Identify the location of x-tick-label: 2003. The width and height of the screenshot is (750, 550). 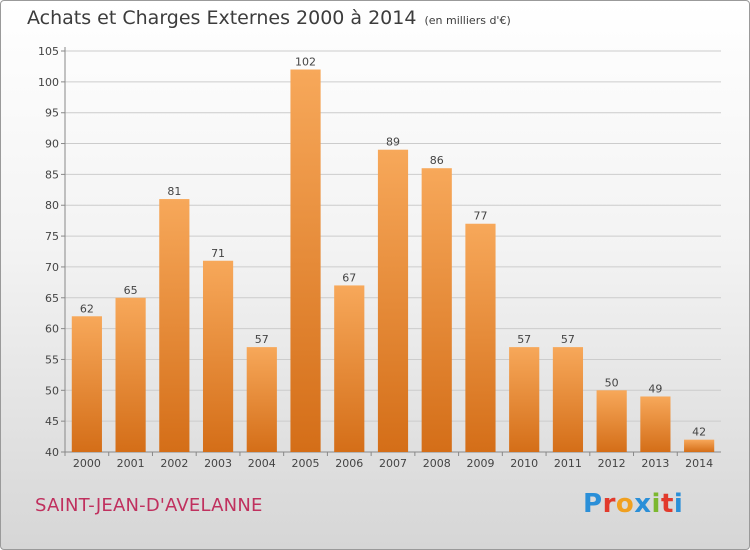
(218, 463).